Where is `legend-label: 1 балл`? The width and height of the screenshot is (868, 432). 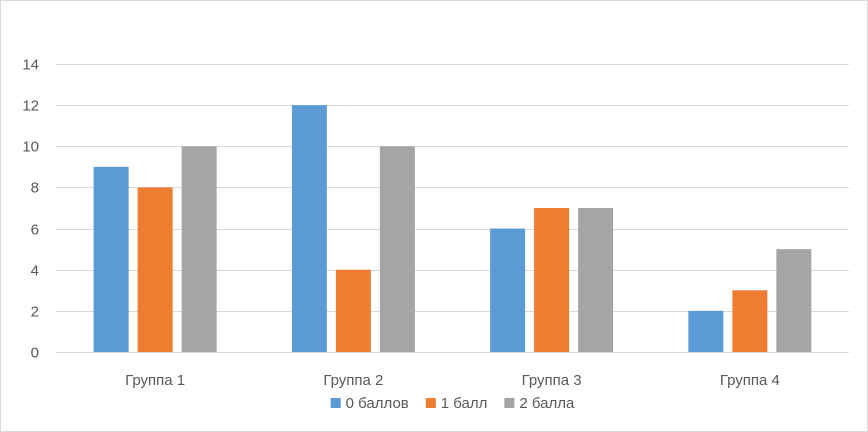 legend-label: 1 балл is located at coordinates (464, 403).